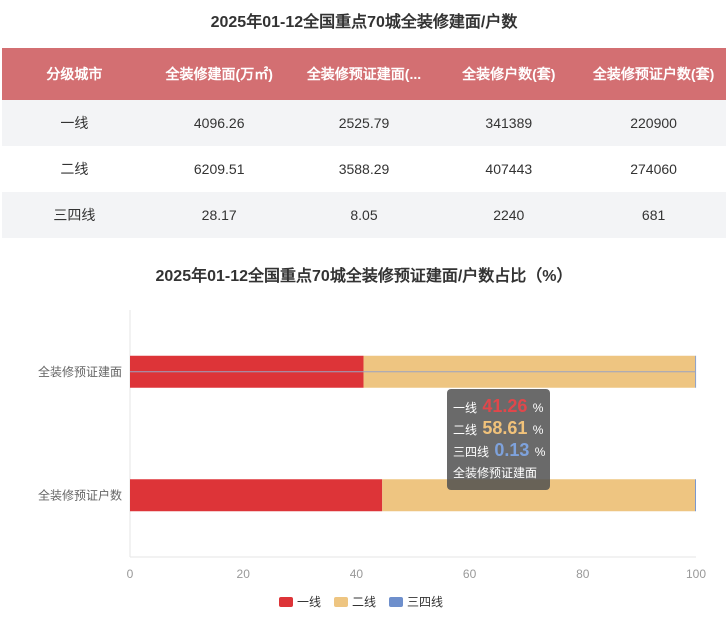  What do you see at coordinates (219, 215) in the screenshot?
I see `cell-full-area: 28.17` at bounding box center [219, 215].